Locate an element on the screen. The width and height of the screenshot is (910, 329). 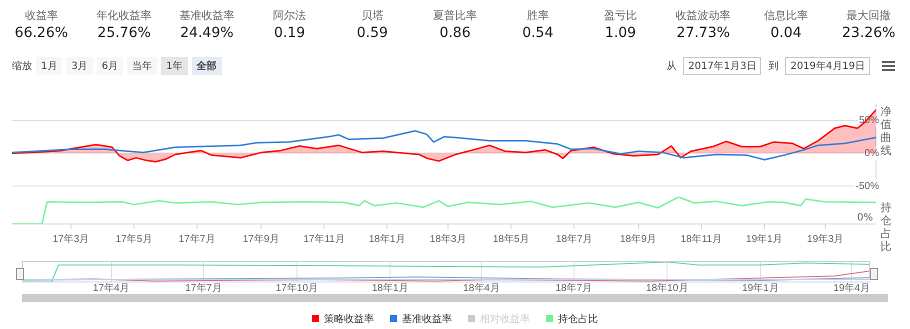
x-tick-label: 17年10月 is located at coordinates (297, 288).